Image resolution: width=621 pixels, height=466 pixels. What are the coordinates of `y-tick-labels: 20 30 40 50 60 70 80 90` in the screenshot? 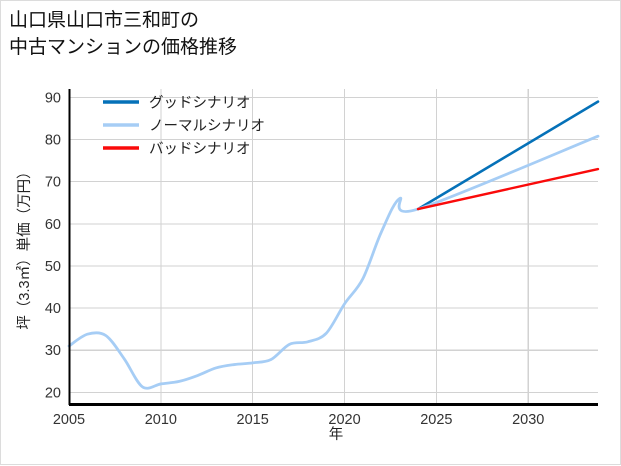 It's located at (53, 245).